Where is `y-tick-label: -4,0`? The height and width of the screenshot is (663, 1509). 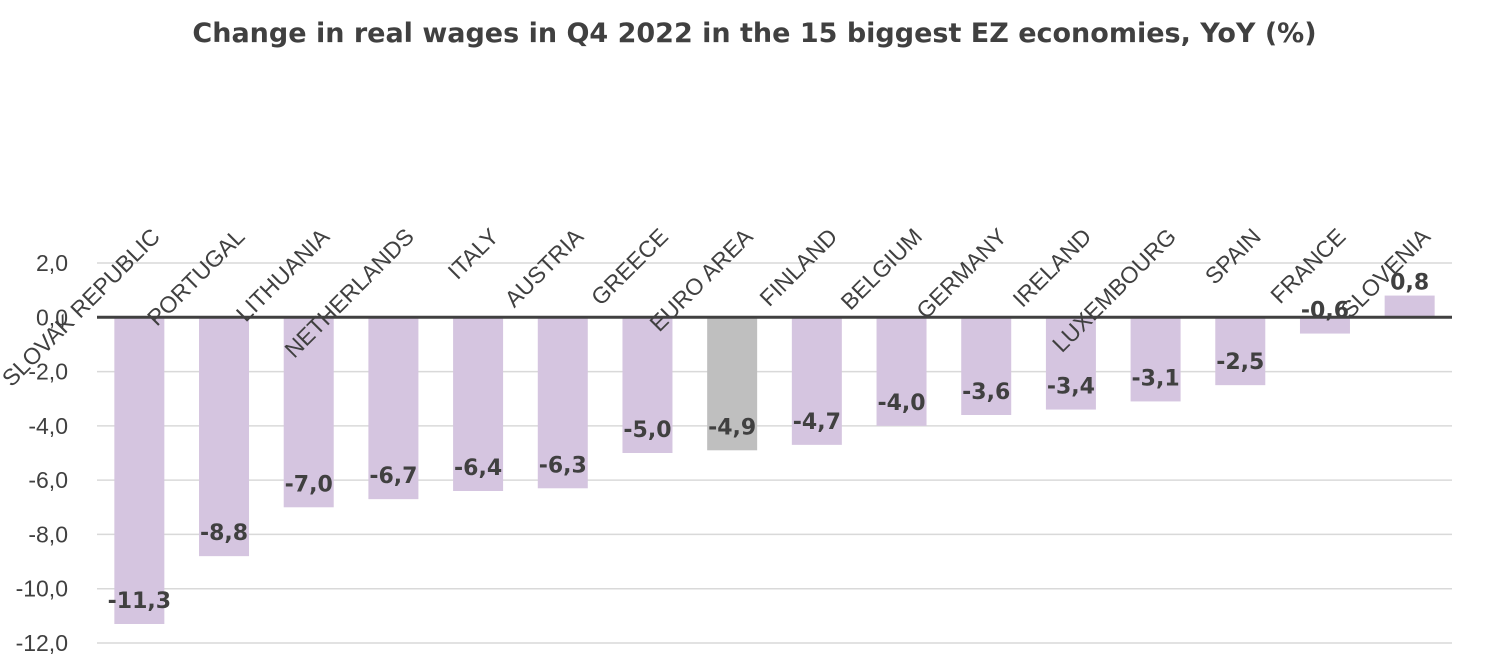 y-tick-label: -4,0 is located at coordinates (48, 426).